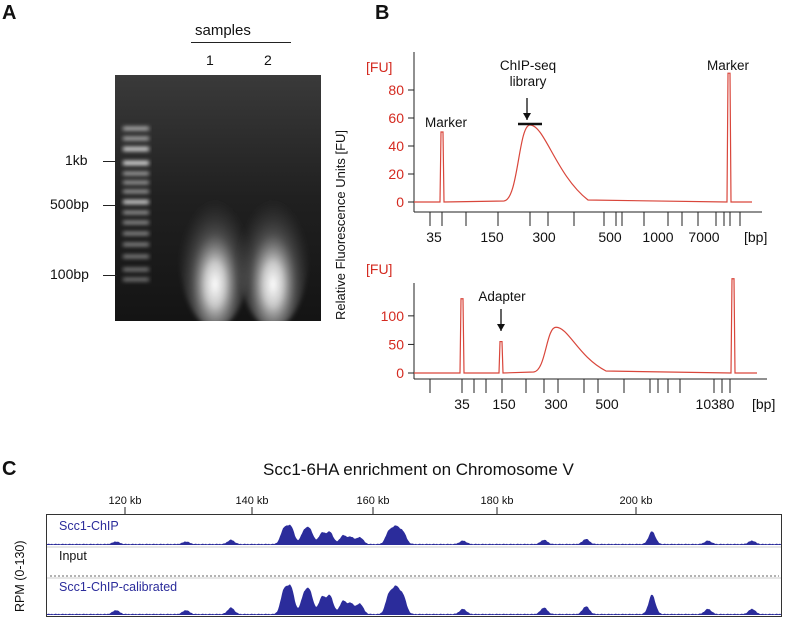 Image resolution: width=785 pixels, height=617 pixels. I want to click on x-tick-label: 1000, so click(657, 237).